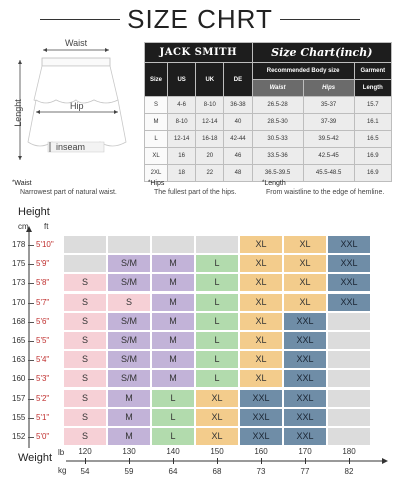 This screenshot has height=500, width=400. Describe the element at coordinates (85, 471) in the screenshot. I see `weight-kg-label: 54` at that location.